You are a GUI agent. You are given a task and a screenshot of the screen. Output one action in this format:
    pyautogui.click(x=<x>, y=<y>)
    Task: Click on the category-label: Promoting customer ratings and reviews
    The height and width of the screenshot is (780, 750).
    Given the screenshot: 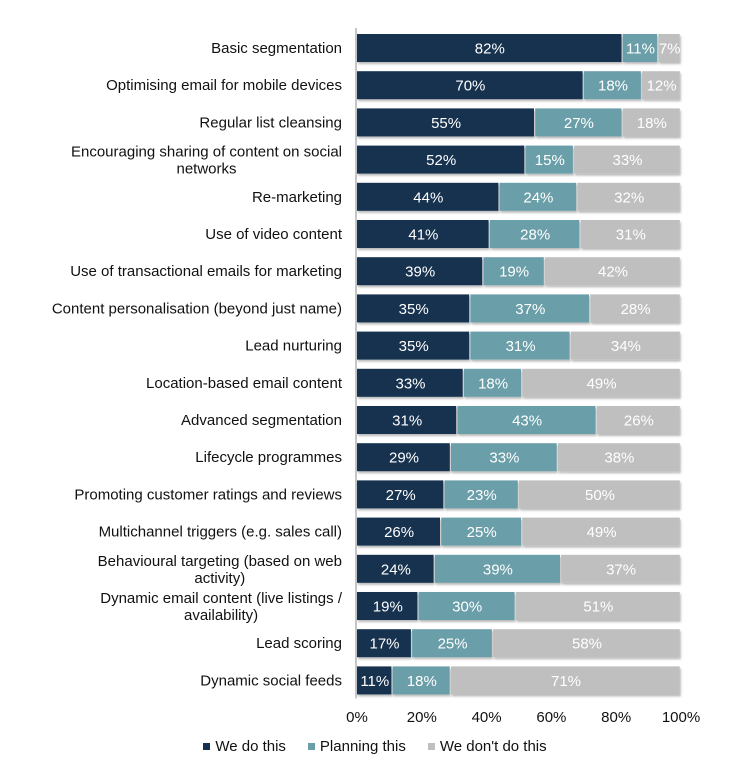 What is the action you would take?
    pyautogui.click(x=208, y=494)
    